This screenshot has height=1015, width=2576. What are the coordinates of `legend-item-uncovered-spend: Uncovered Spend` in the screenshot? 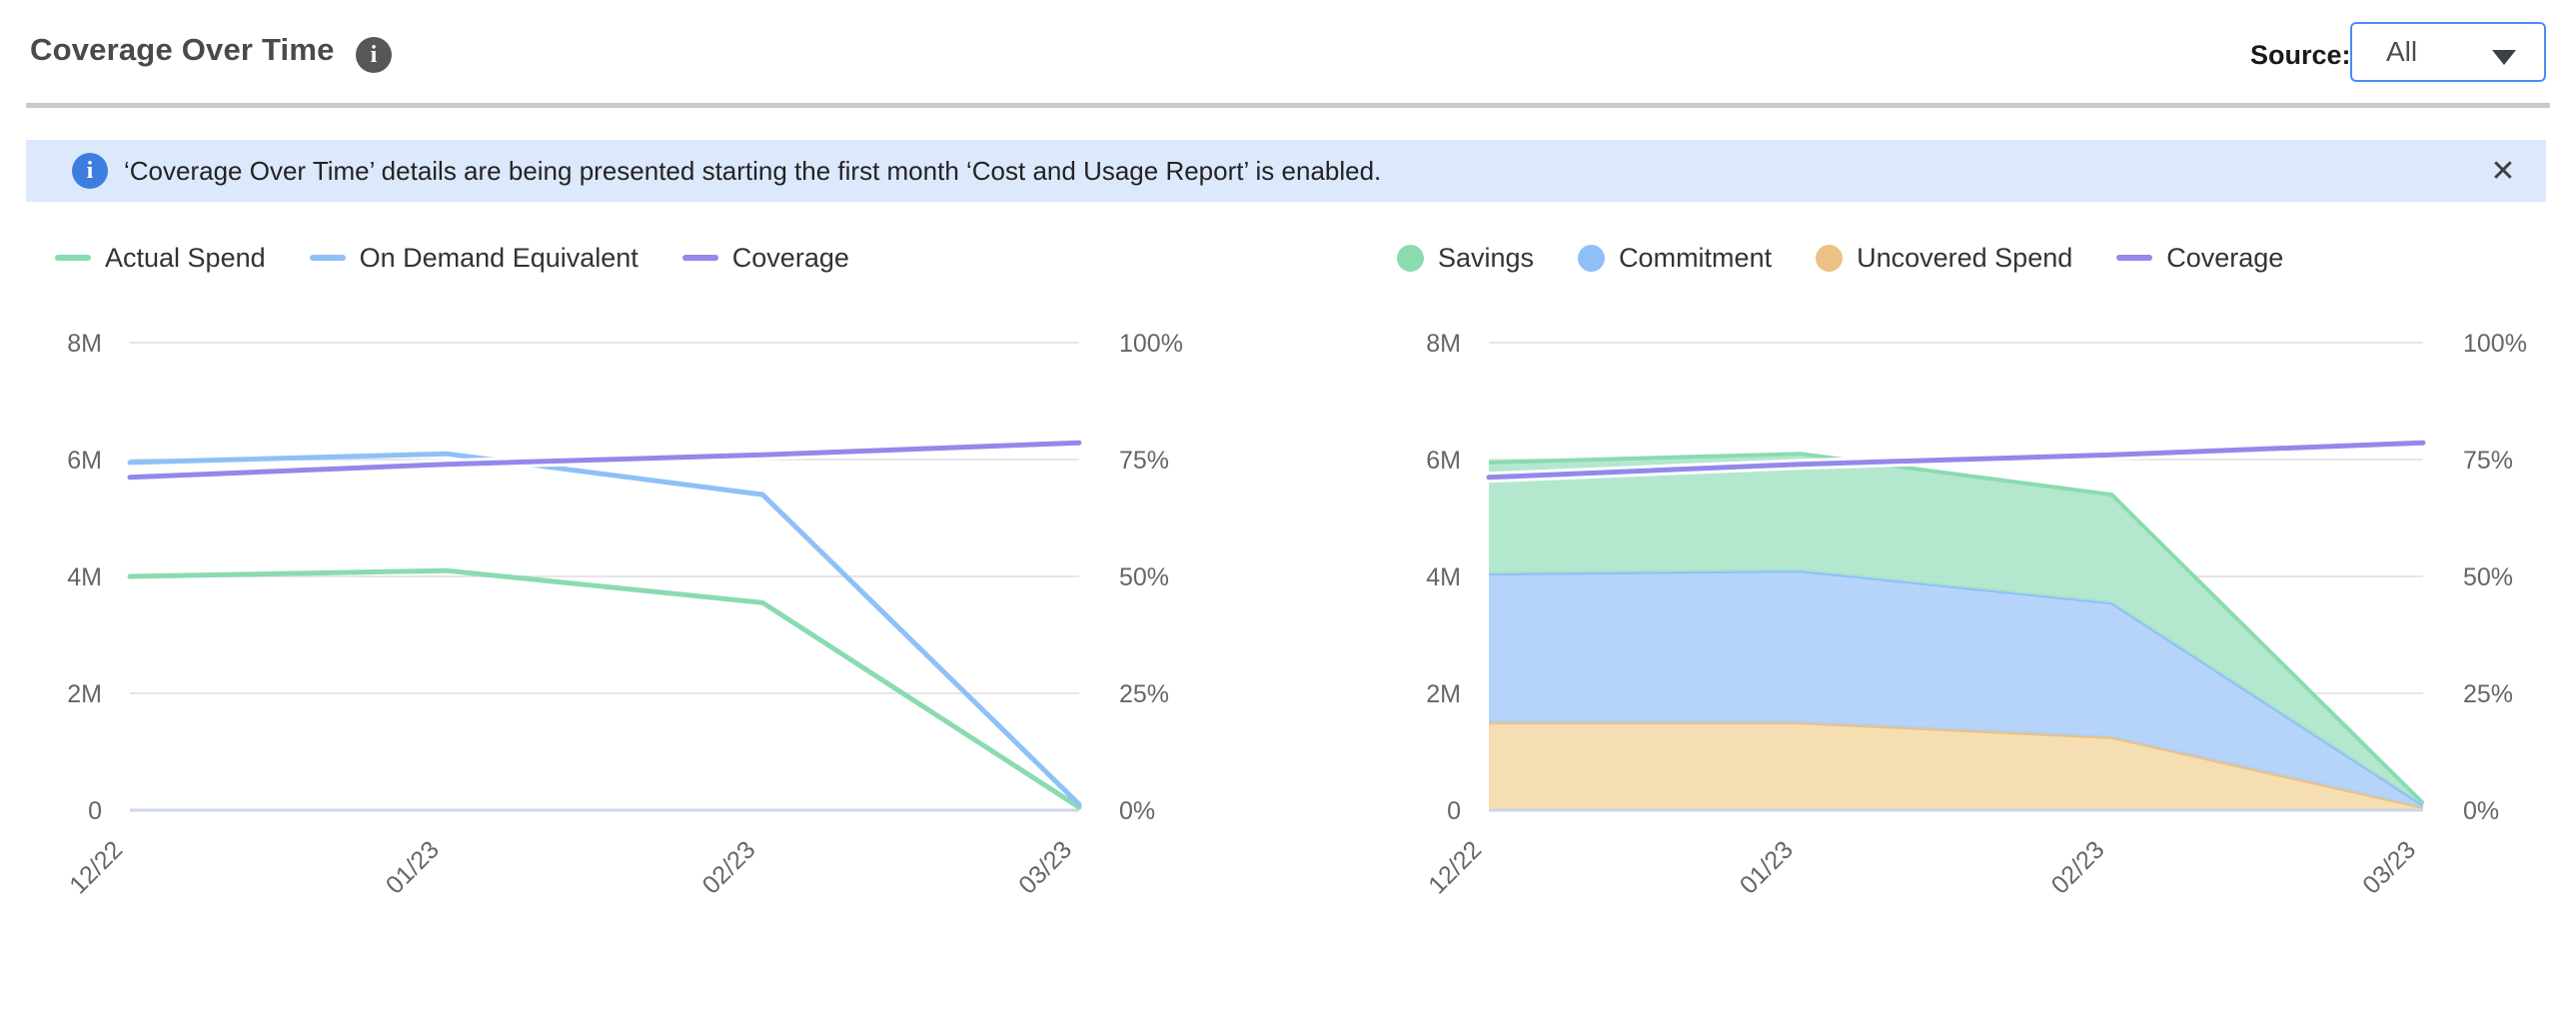 It's located at (1944, 259).